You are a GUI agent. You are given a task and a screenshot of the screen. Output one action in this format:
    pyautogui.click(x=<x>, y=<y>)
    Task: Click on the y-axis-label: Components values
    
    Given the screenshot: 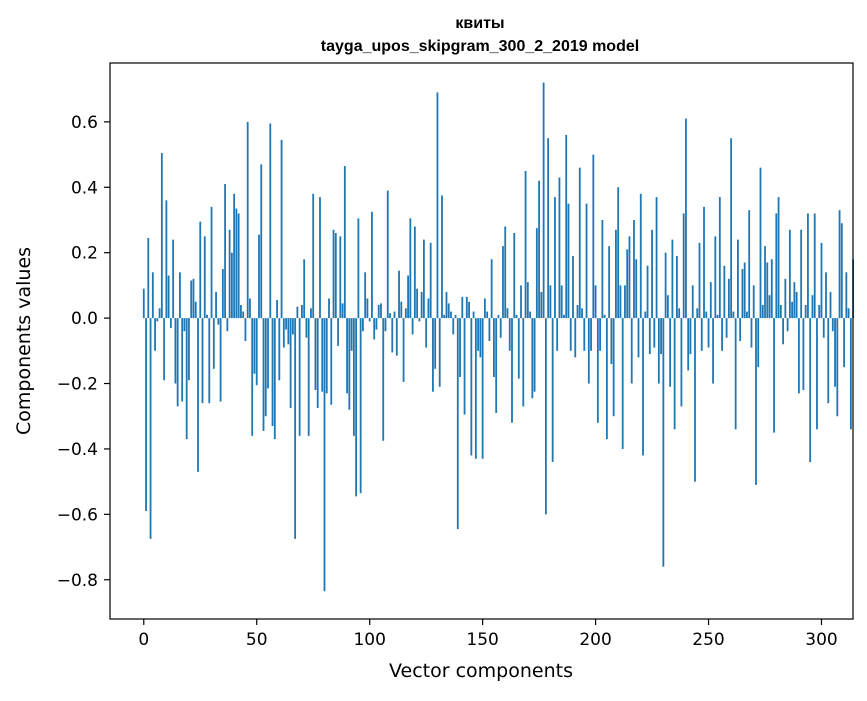 What is the action you would take?
    pyautogui.click(x=24, y=341)
    